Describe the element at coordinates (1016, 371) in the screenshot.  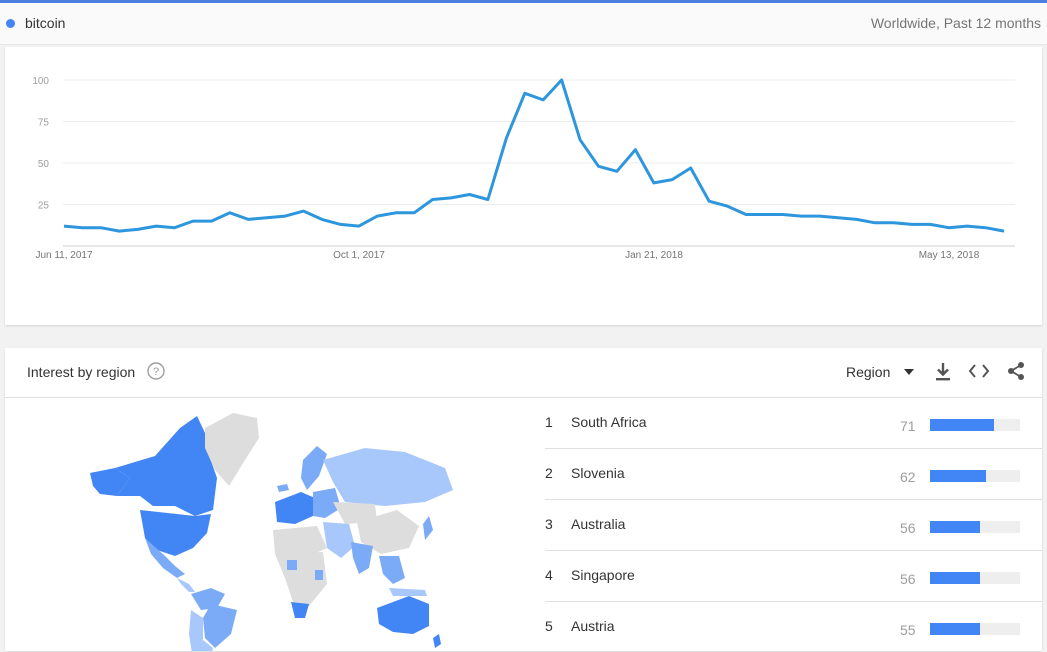
I see `share-icon` at that location.